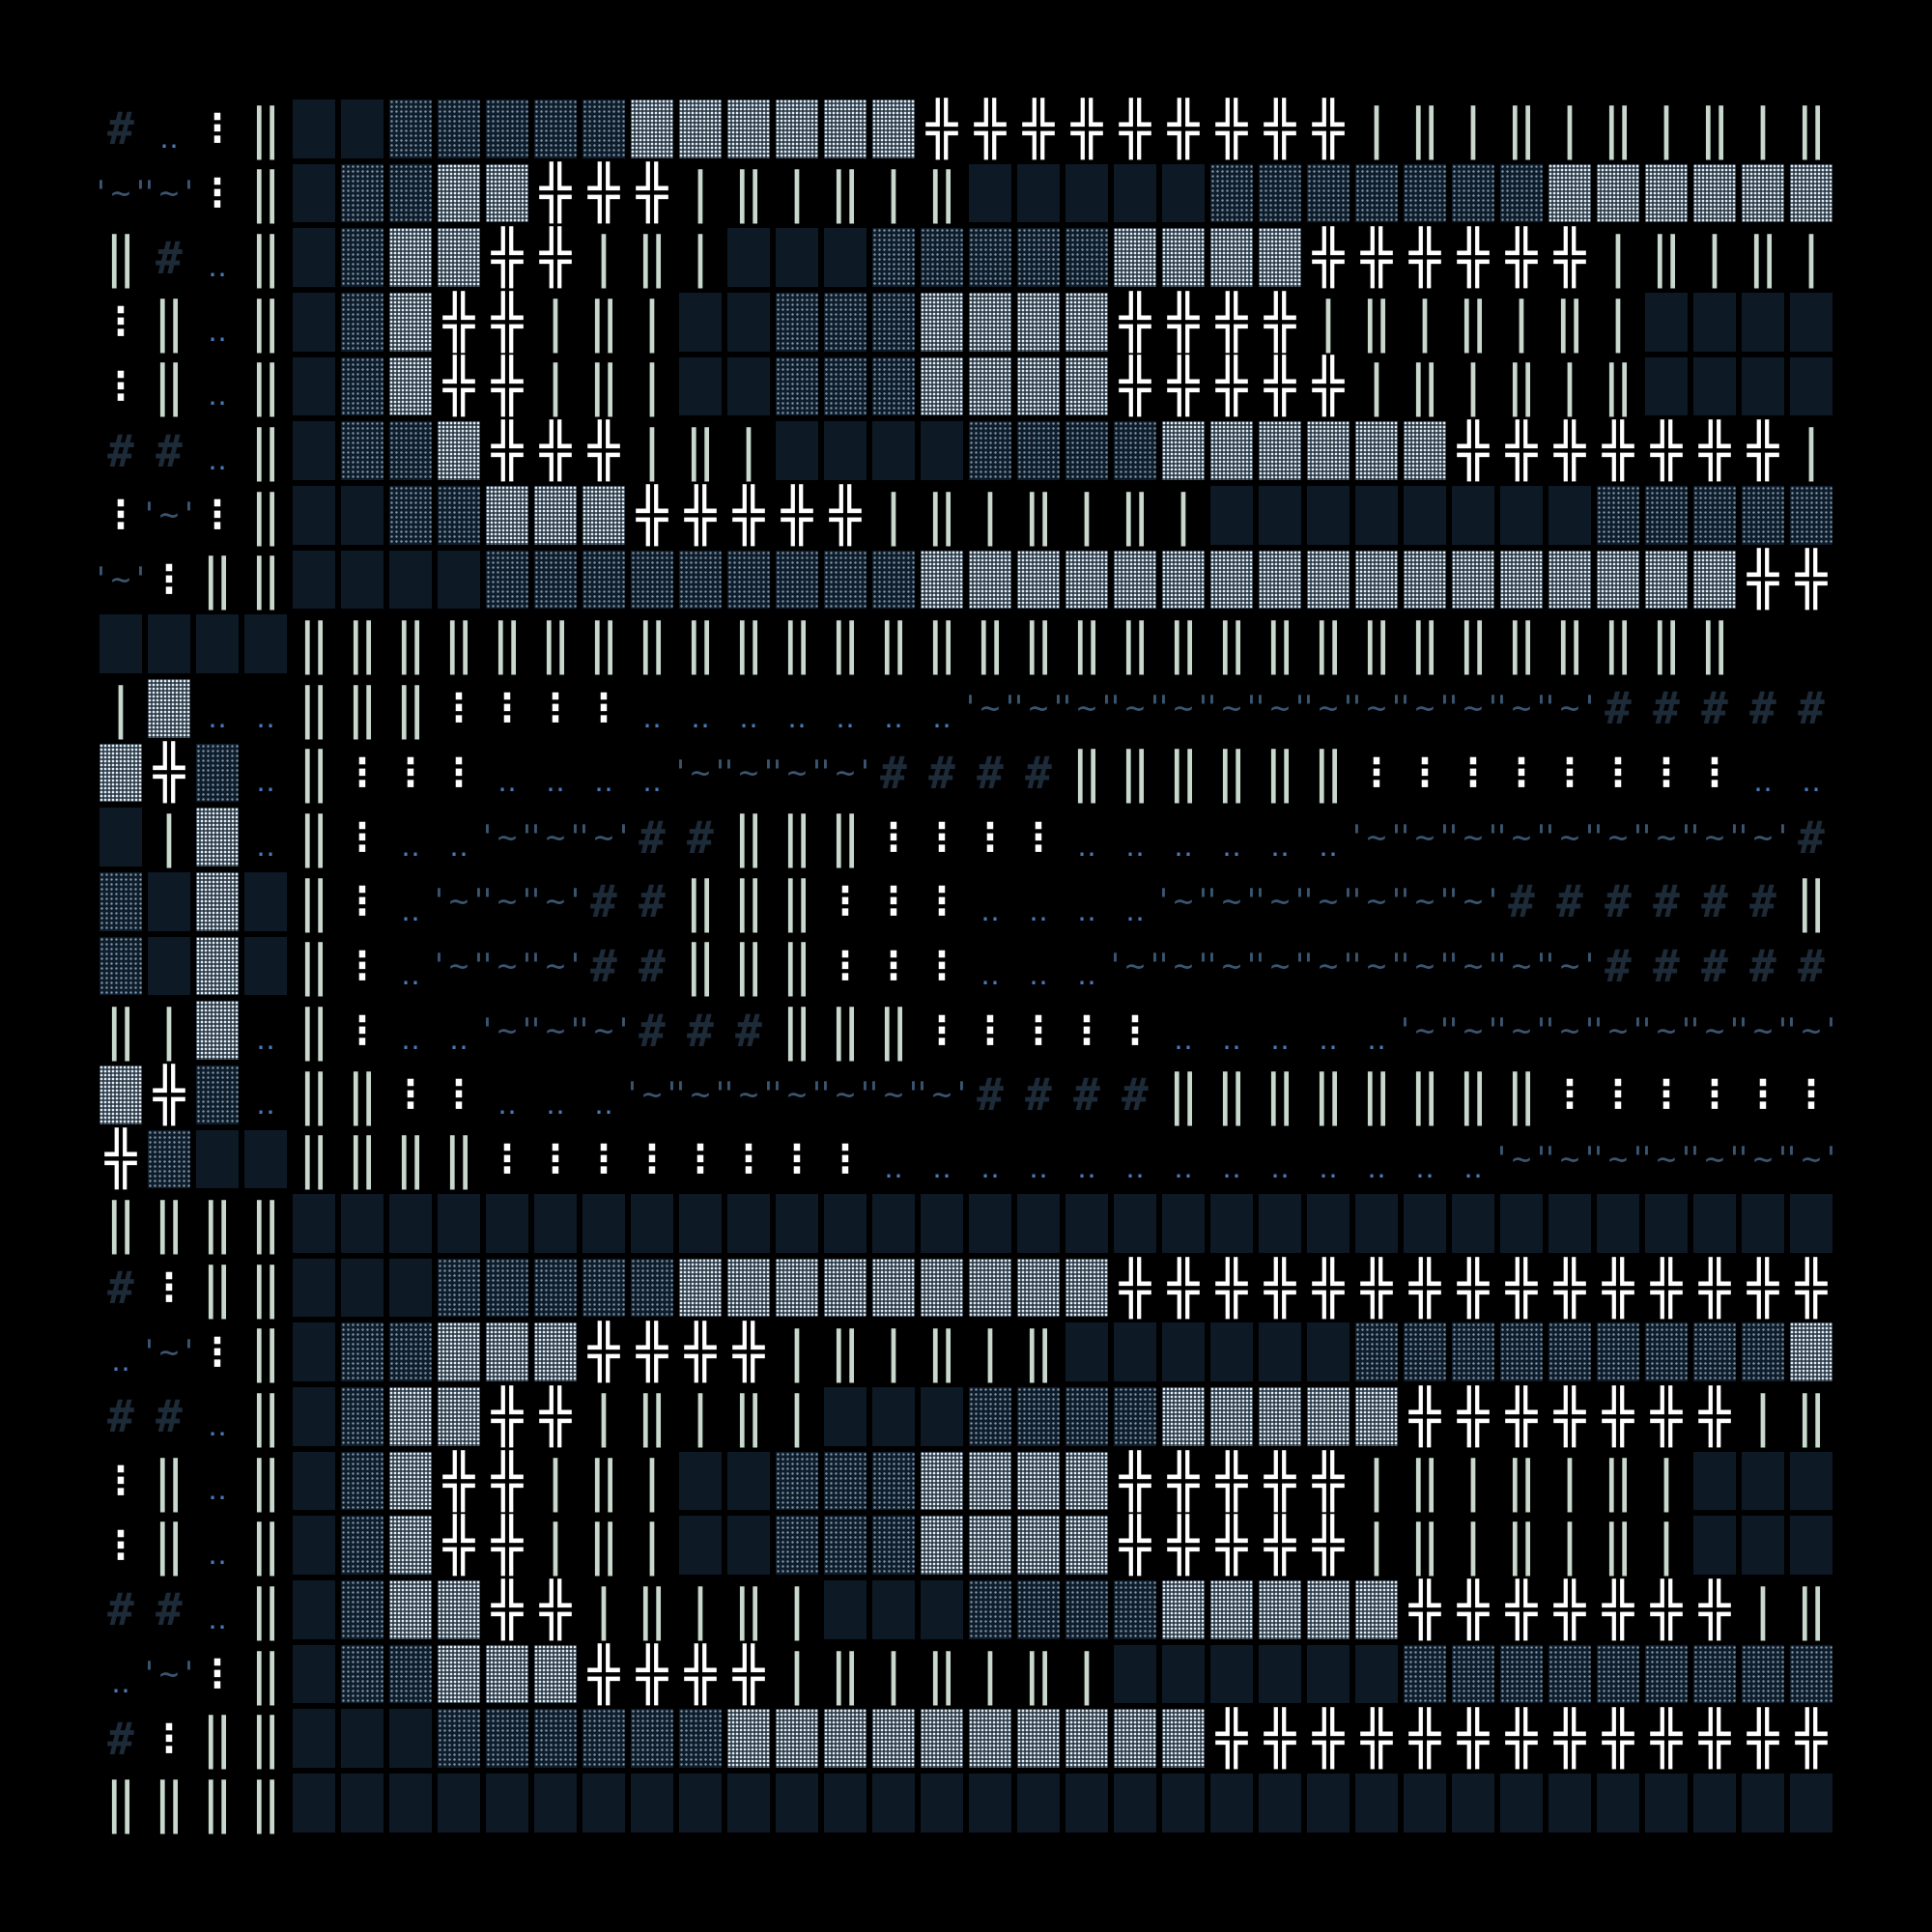 The height and width of the screenshot is (1932, 1932). Describe the element at coordinates (1811, 258) in the screenshot. I see `bar-glyph: |` at that location.